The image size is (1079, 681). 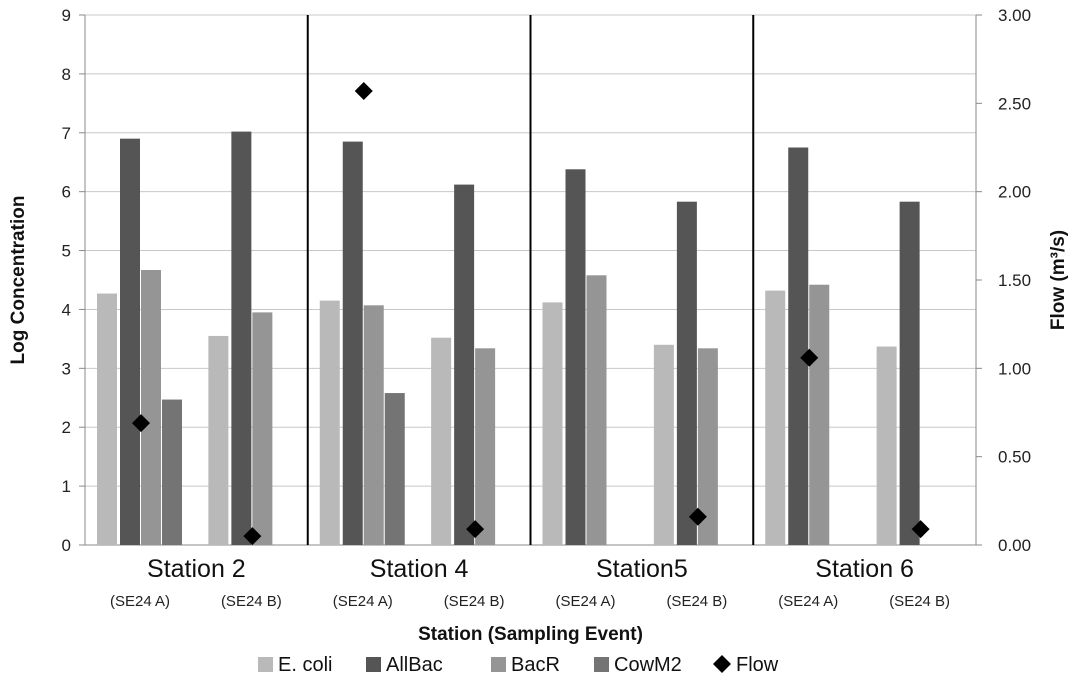 What do you see at coordinates (66, 545) in the screenshot?
I see `y-tick-label: 0` at bounding box center [66, 545].